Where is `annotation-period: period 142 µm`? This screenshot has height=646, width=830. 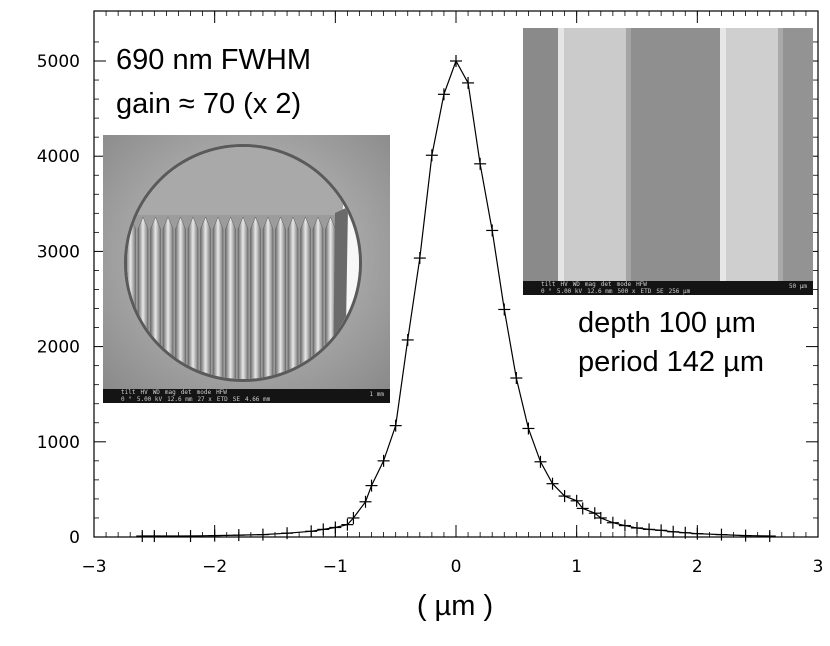 annotation-period: period 142 µm is located at coordinates (671, 362).